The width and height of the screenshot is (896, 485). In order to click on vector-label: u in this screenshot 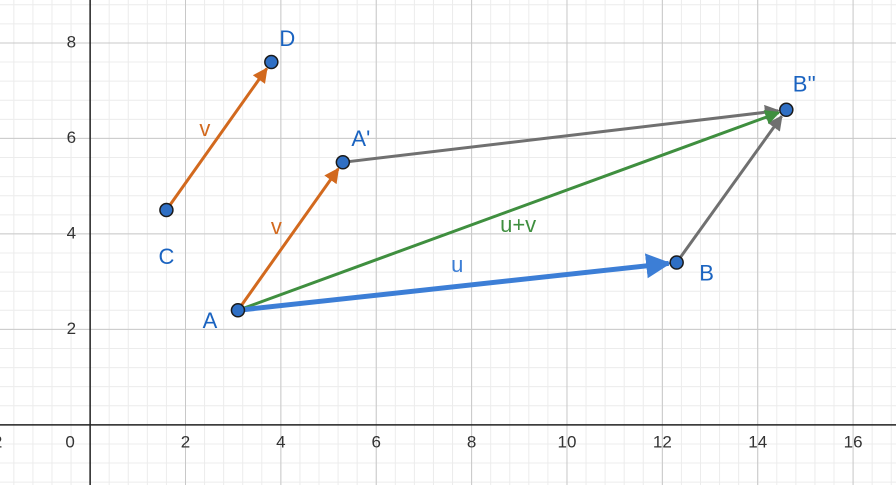, I will do `click(457, 264)`.